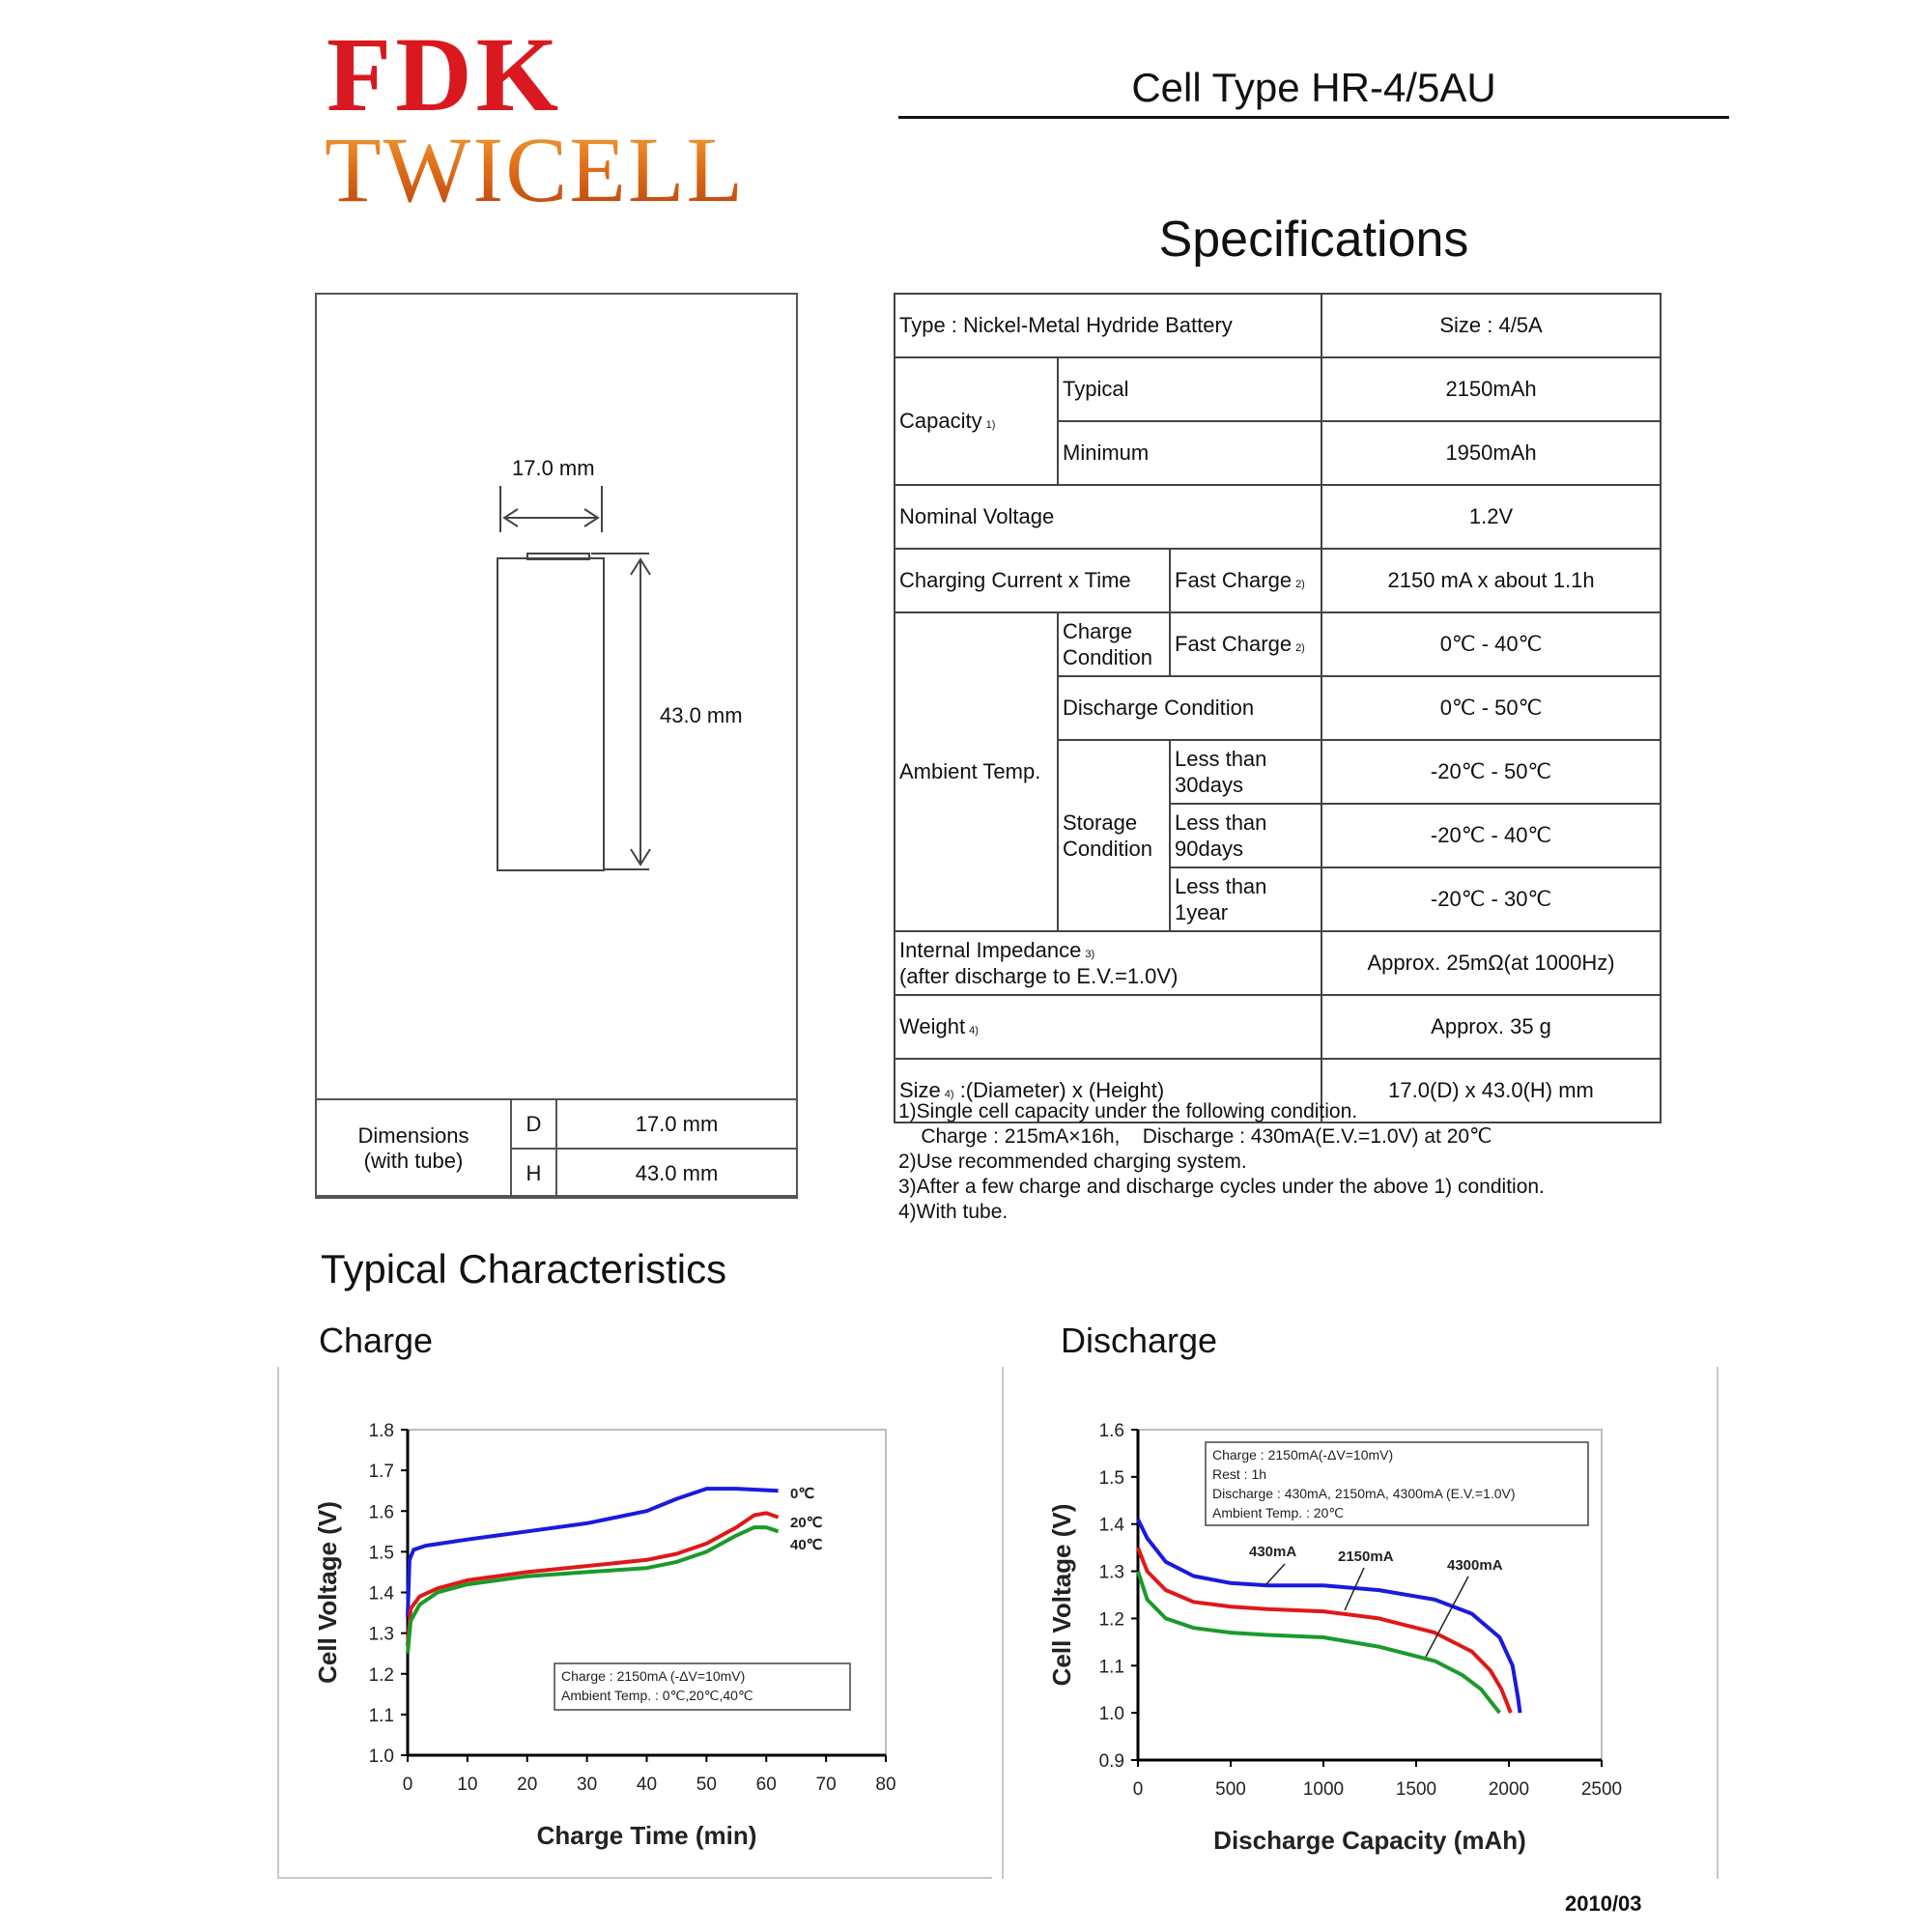 The image size is (1932, 1932). What do you see at coordinates (1245, 772) in the screenshot?
I see `storage-30days-label: Less than 30days` at bounding box center [1245, 772].